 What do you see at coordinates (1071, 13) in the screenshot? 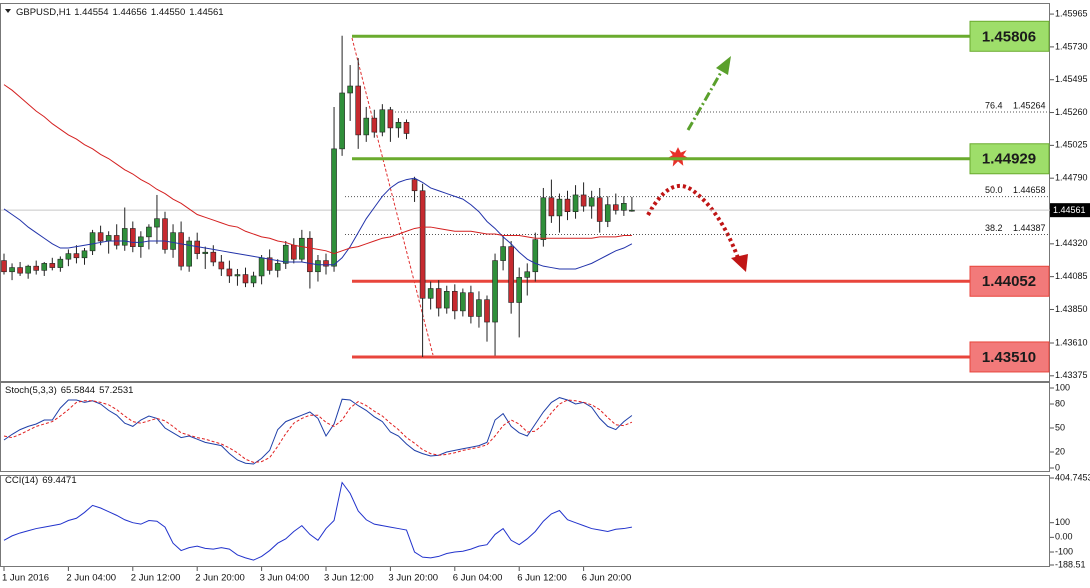
I see `y-tick-label: 1.45965` at bounding box center [1071, 13].